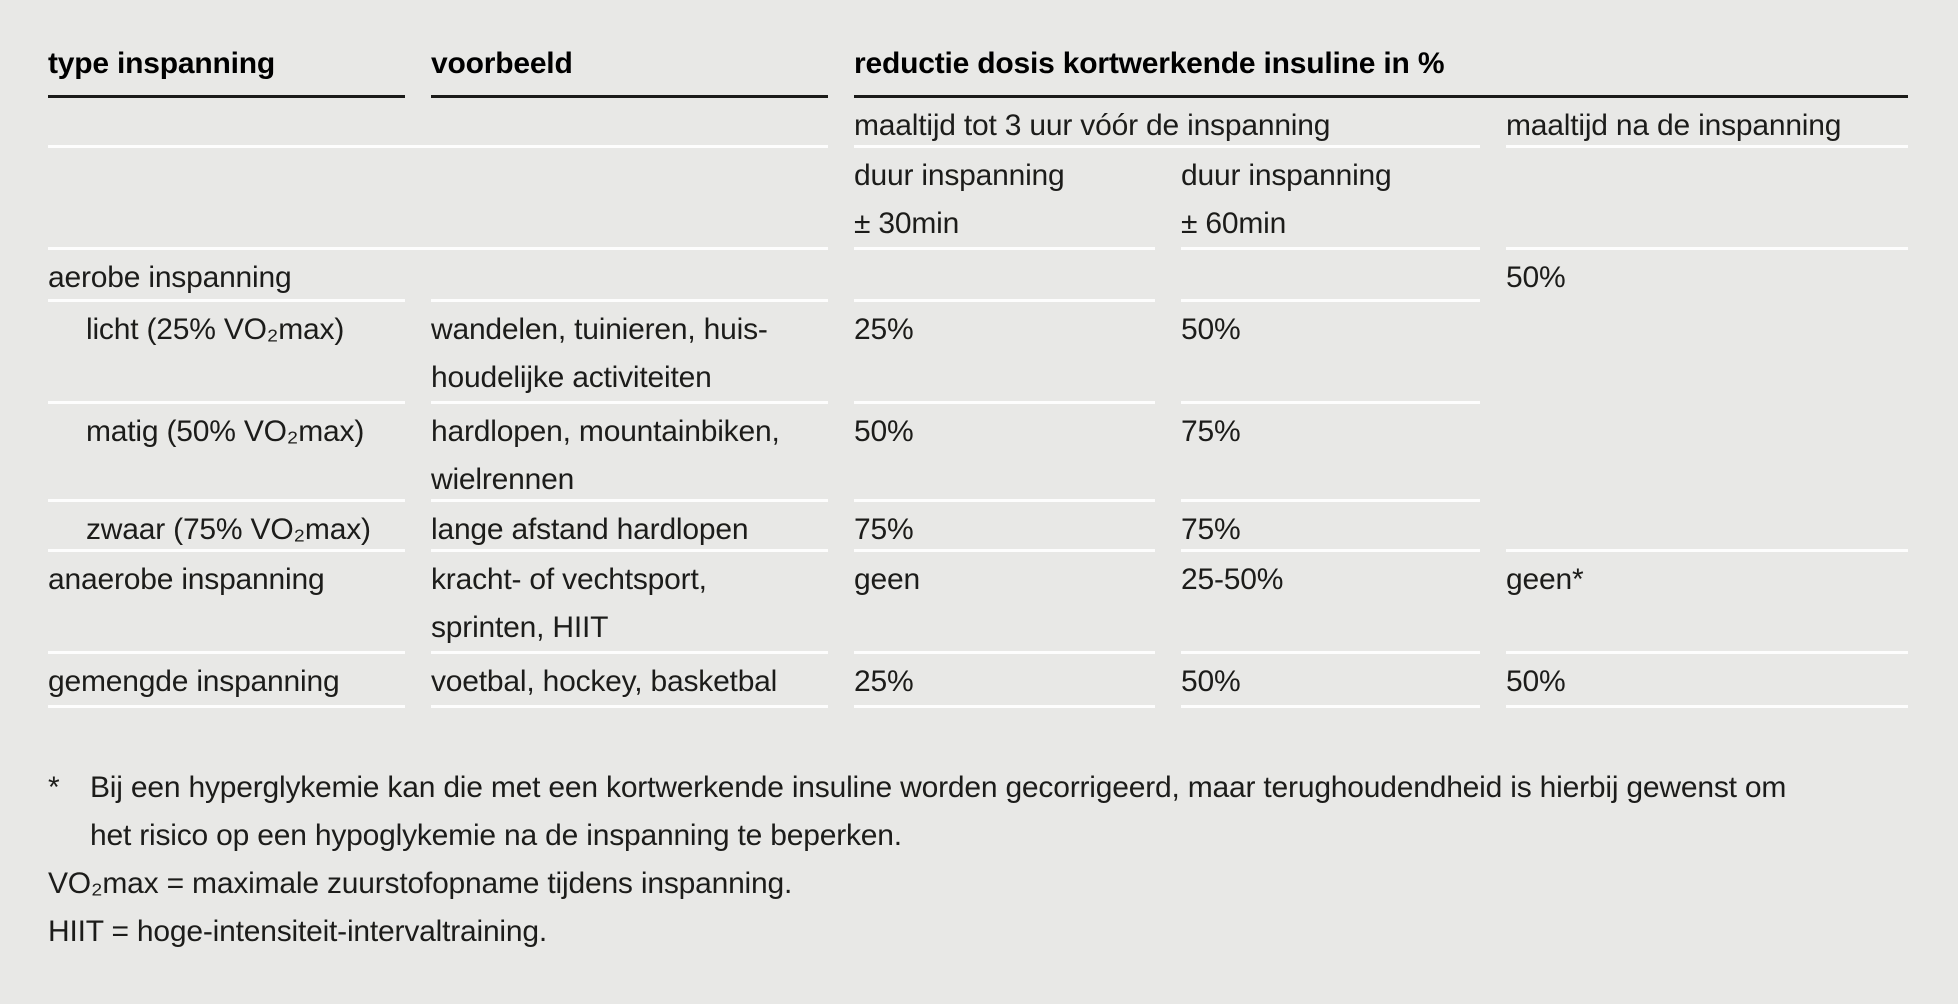 This screenshot has height=1004, width=1958. Describe the element at coordinates (1234, 223) in the screenshot. I see `duur-60-line-2: ± 60min` at that location.